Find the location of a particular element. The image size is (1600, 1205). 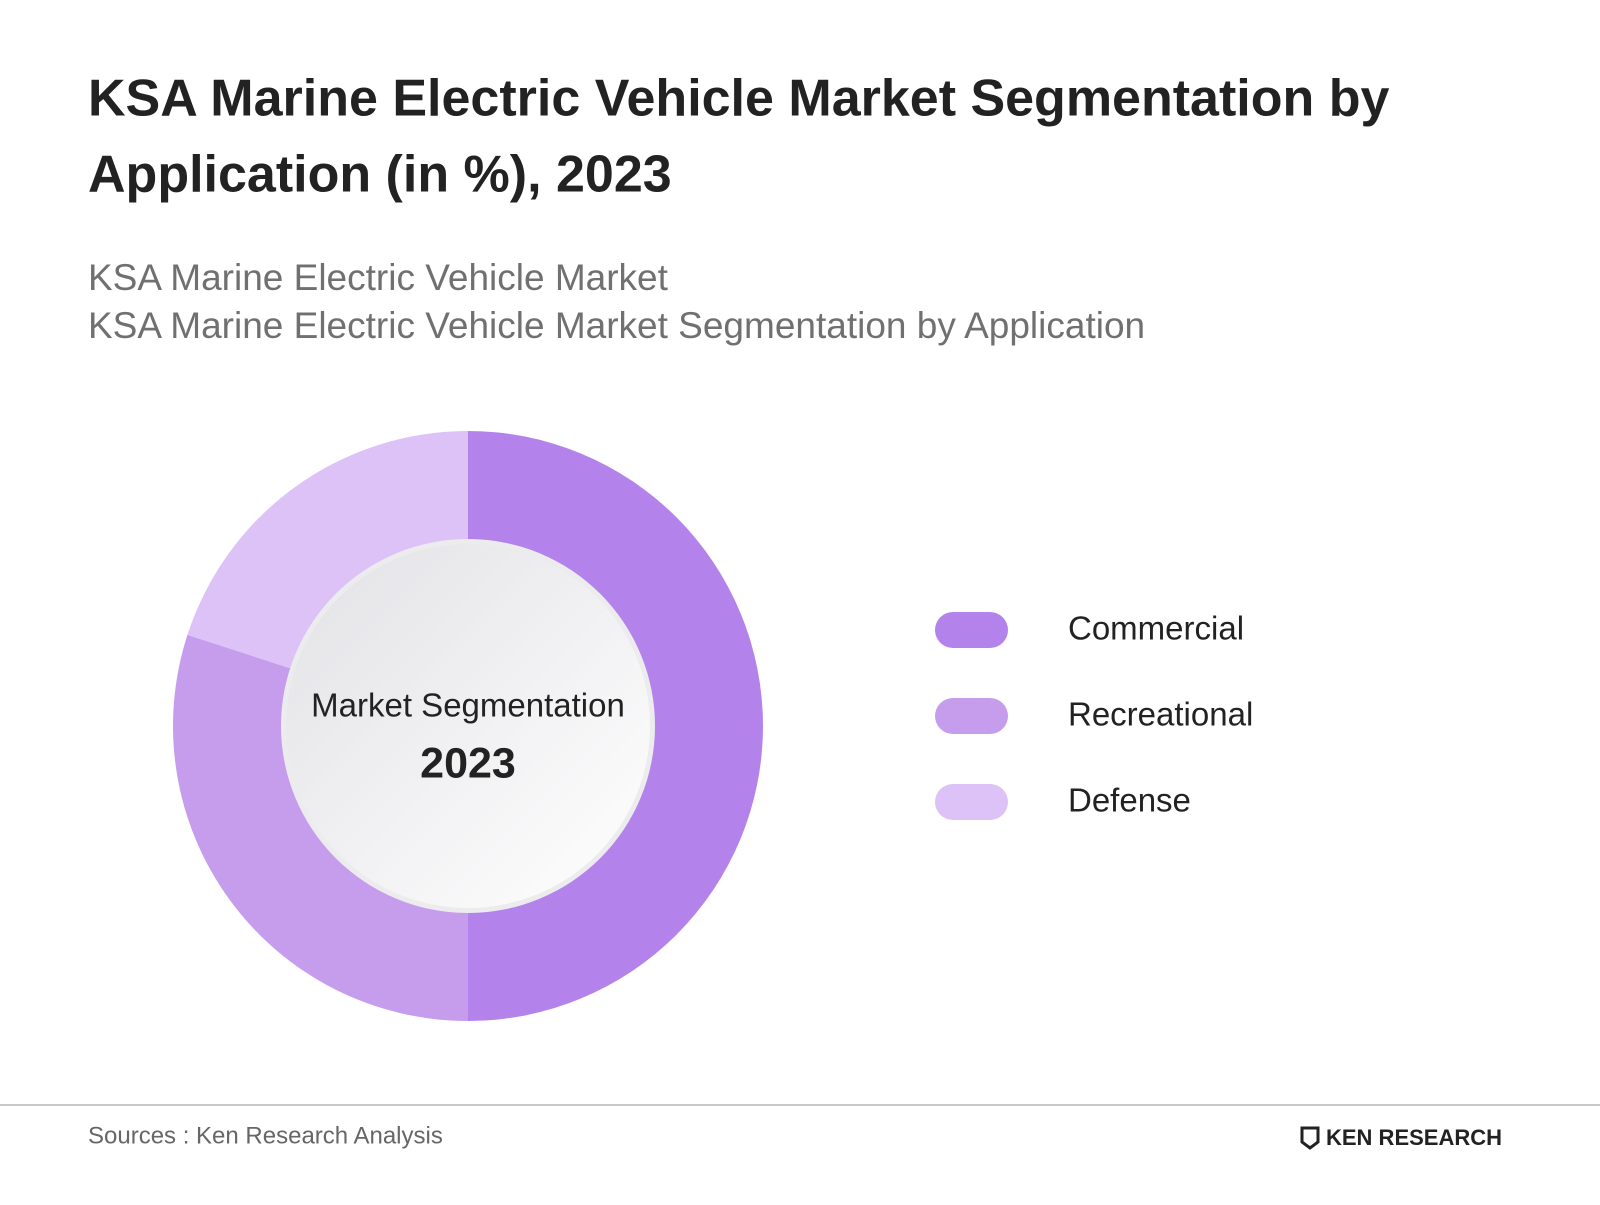

legend-label: Defense is located at coordinates (1129, 800).